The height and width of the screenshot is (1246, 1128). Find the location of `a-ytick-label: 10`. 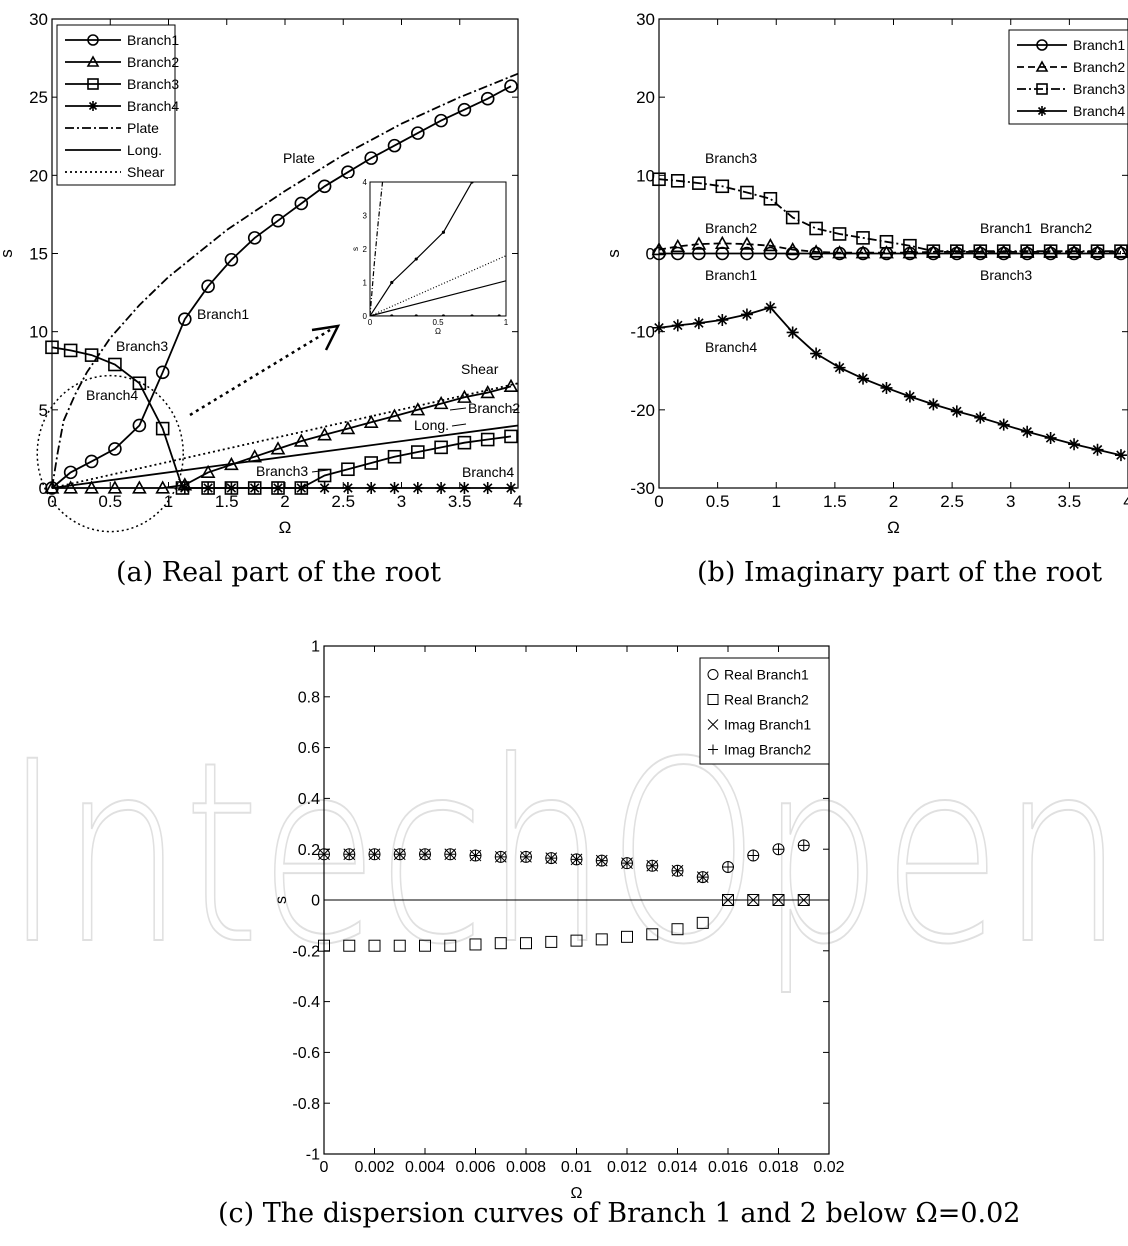

a-ytick-label: 10 is located at coordinates (38, 332).